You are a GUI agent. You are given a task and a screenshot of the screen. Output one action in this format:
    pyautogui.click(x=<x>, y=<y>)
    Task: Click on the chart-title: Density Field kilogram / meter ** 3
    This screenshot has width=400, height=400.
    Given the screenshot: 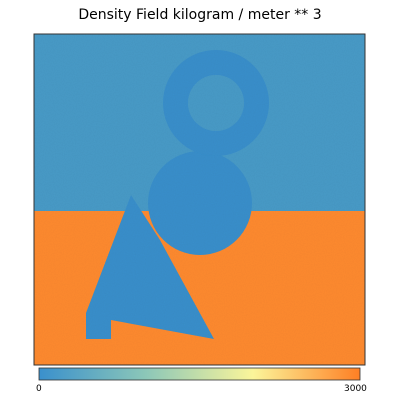 What is the action you would take?
    pyautogui.click(x=200, y=15)
    